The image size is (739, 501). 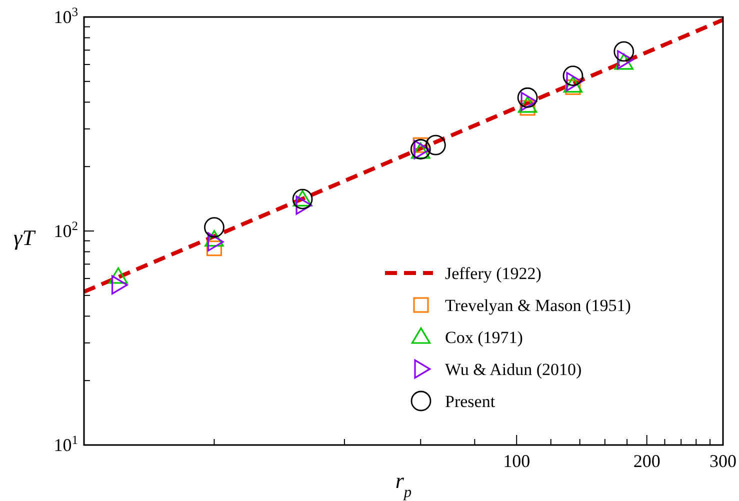 What do you see at coordinates (493, 273) in the screenshot?
I see `legend-label: Jeffery (1922)` at bounding box center [493, 273].